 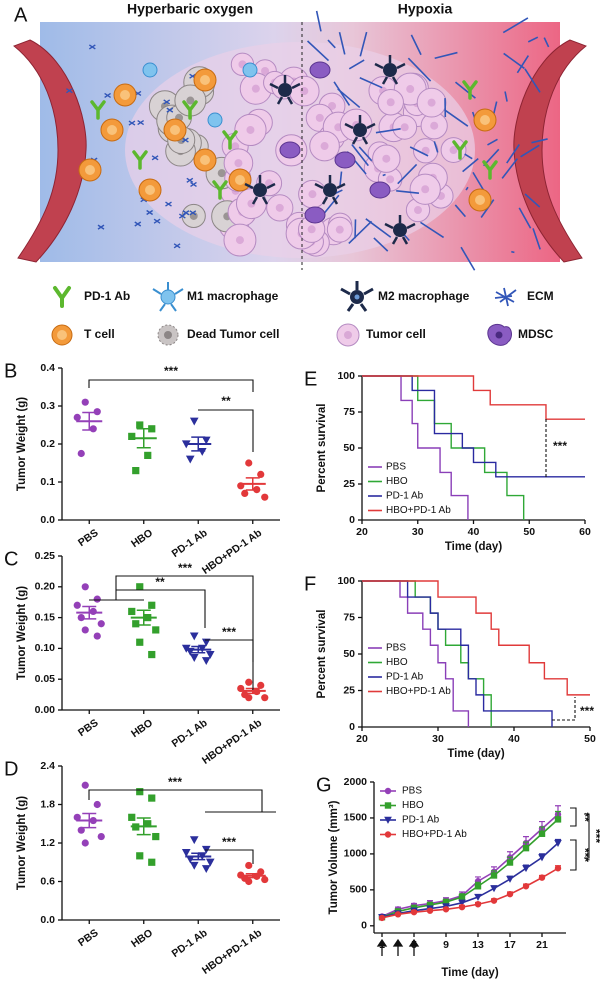 What do you see at coordinates (356, 818) in the screenshot?
I see `y-tick-label: 1500` at bounding box center [356, 818].